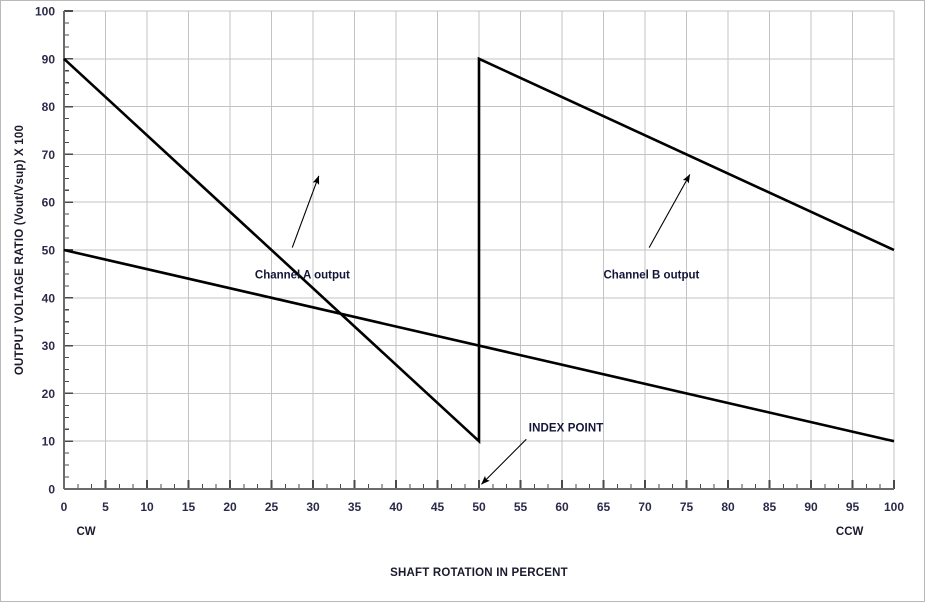 The image size is (925, 602). What do you see at coordinates (230, 507) in the screenshot?
I see `x-tick-label: 20` at bounding box center [230, 507].